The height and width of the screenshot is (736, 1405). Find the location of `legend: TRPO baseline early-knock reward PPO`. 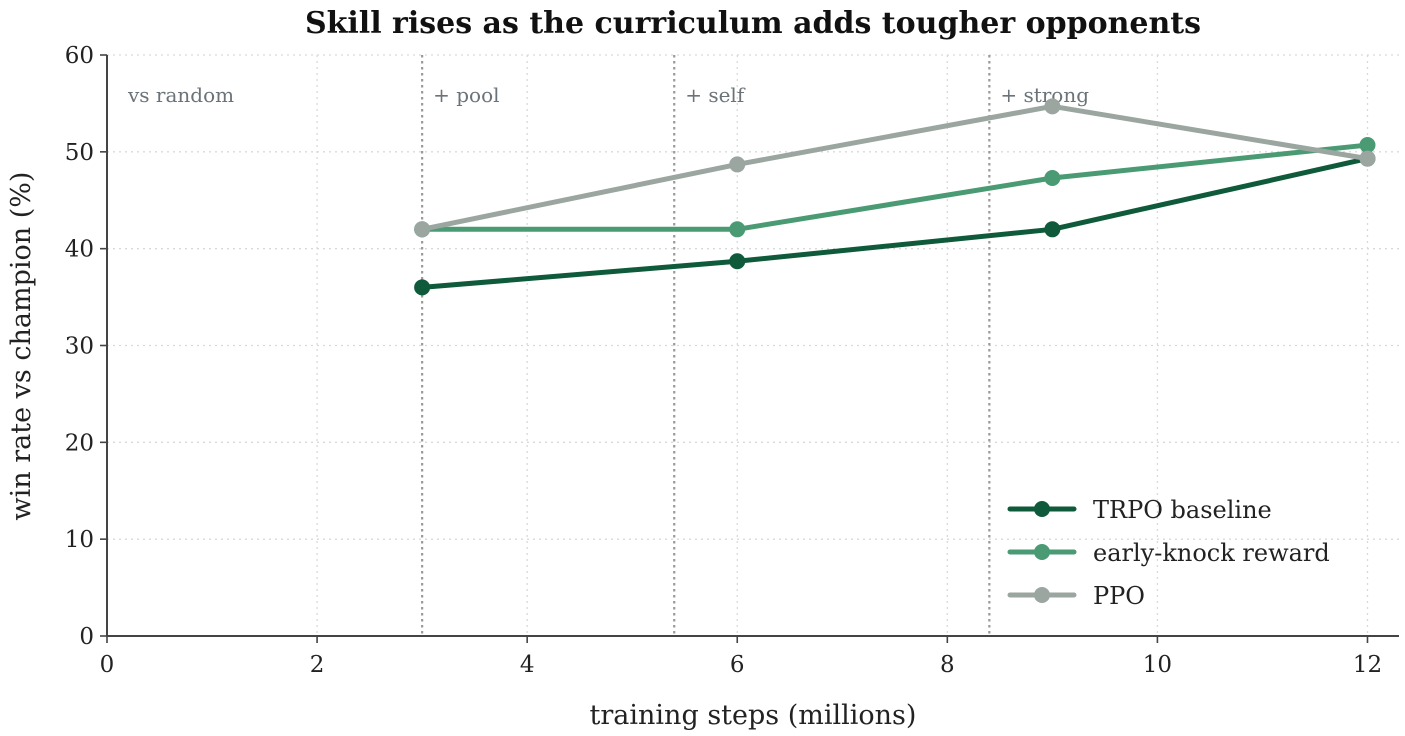

legend: TRPO baseline early-knock reward PPO is located at coordinates (1168, 553).